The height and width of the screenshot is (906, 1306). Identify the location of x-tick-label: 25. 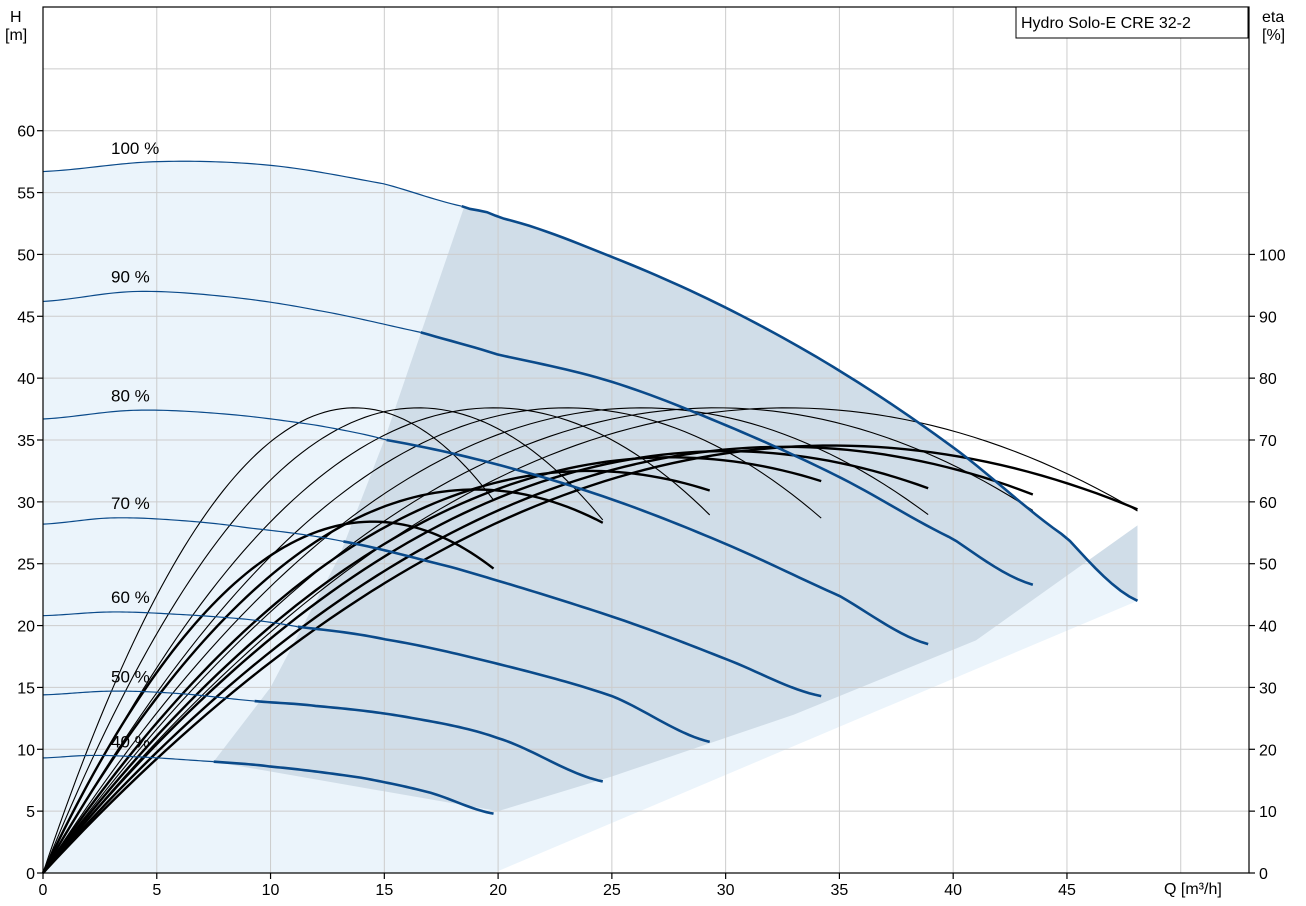
(612, 890).